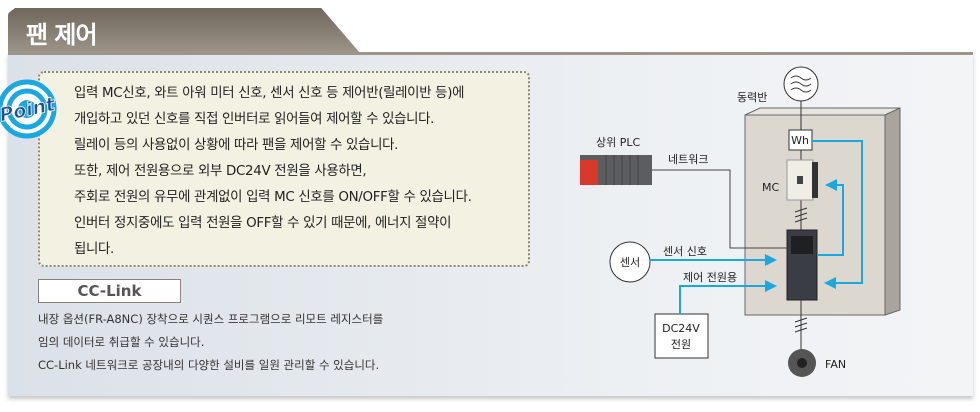  I want to click on title-tab: 팬 제어, so click(184, 30).